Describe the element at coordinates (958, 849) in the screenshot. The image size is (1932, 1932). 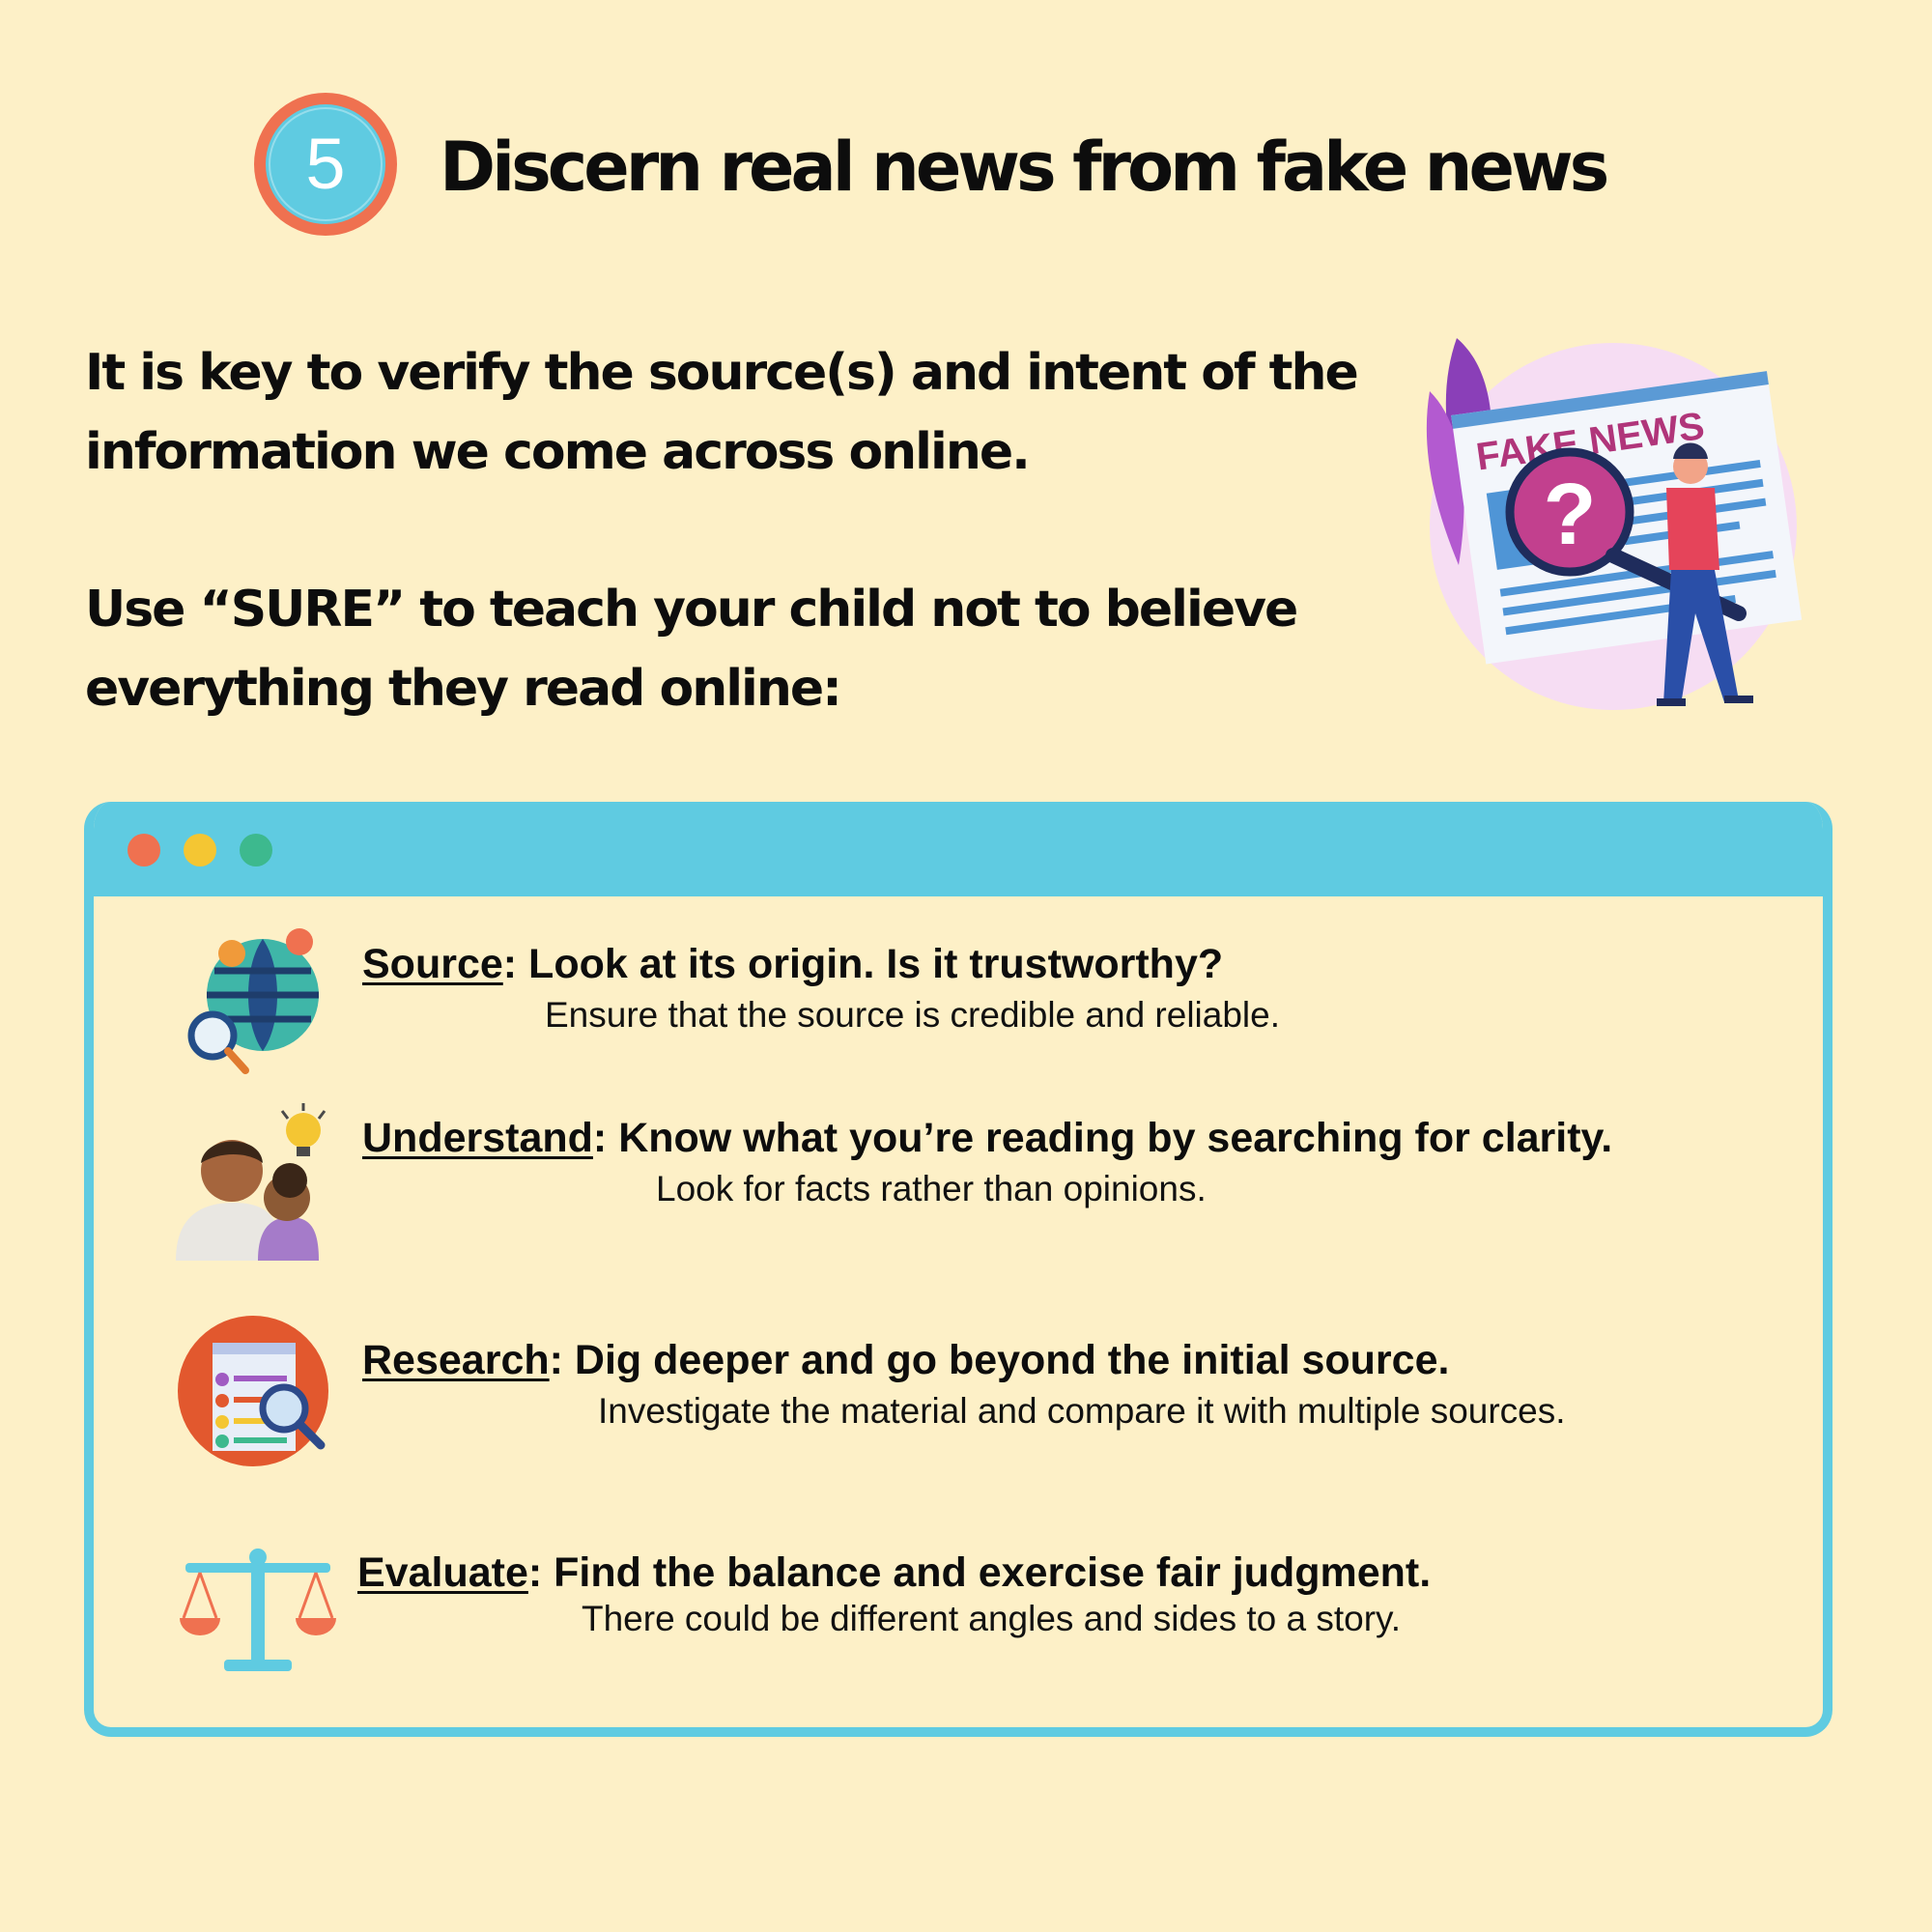
I see `window-title-bar` at that location.